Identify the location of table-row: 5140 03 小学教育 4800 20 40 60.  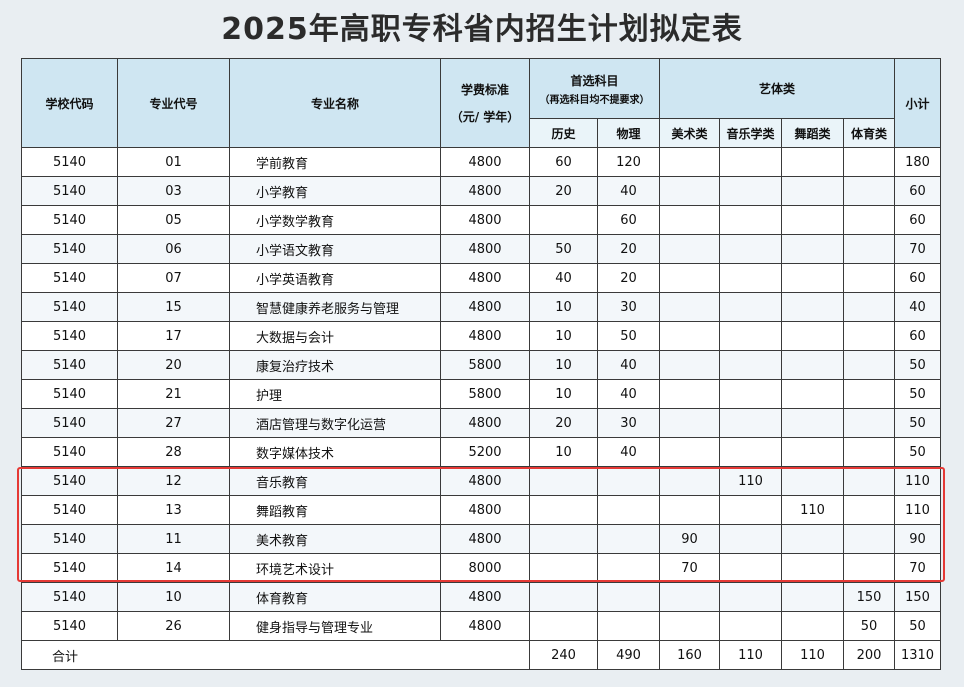
(481, 191).